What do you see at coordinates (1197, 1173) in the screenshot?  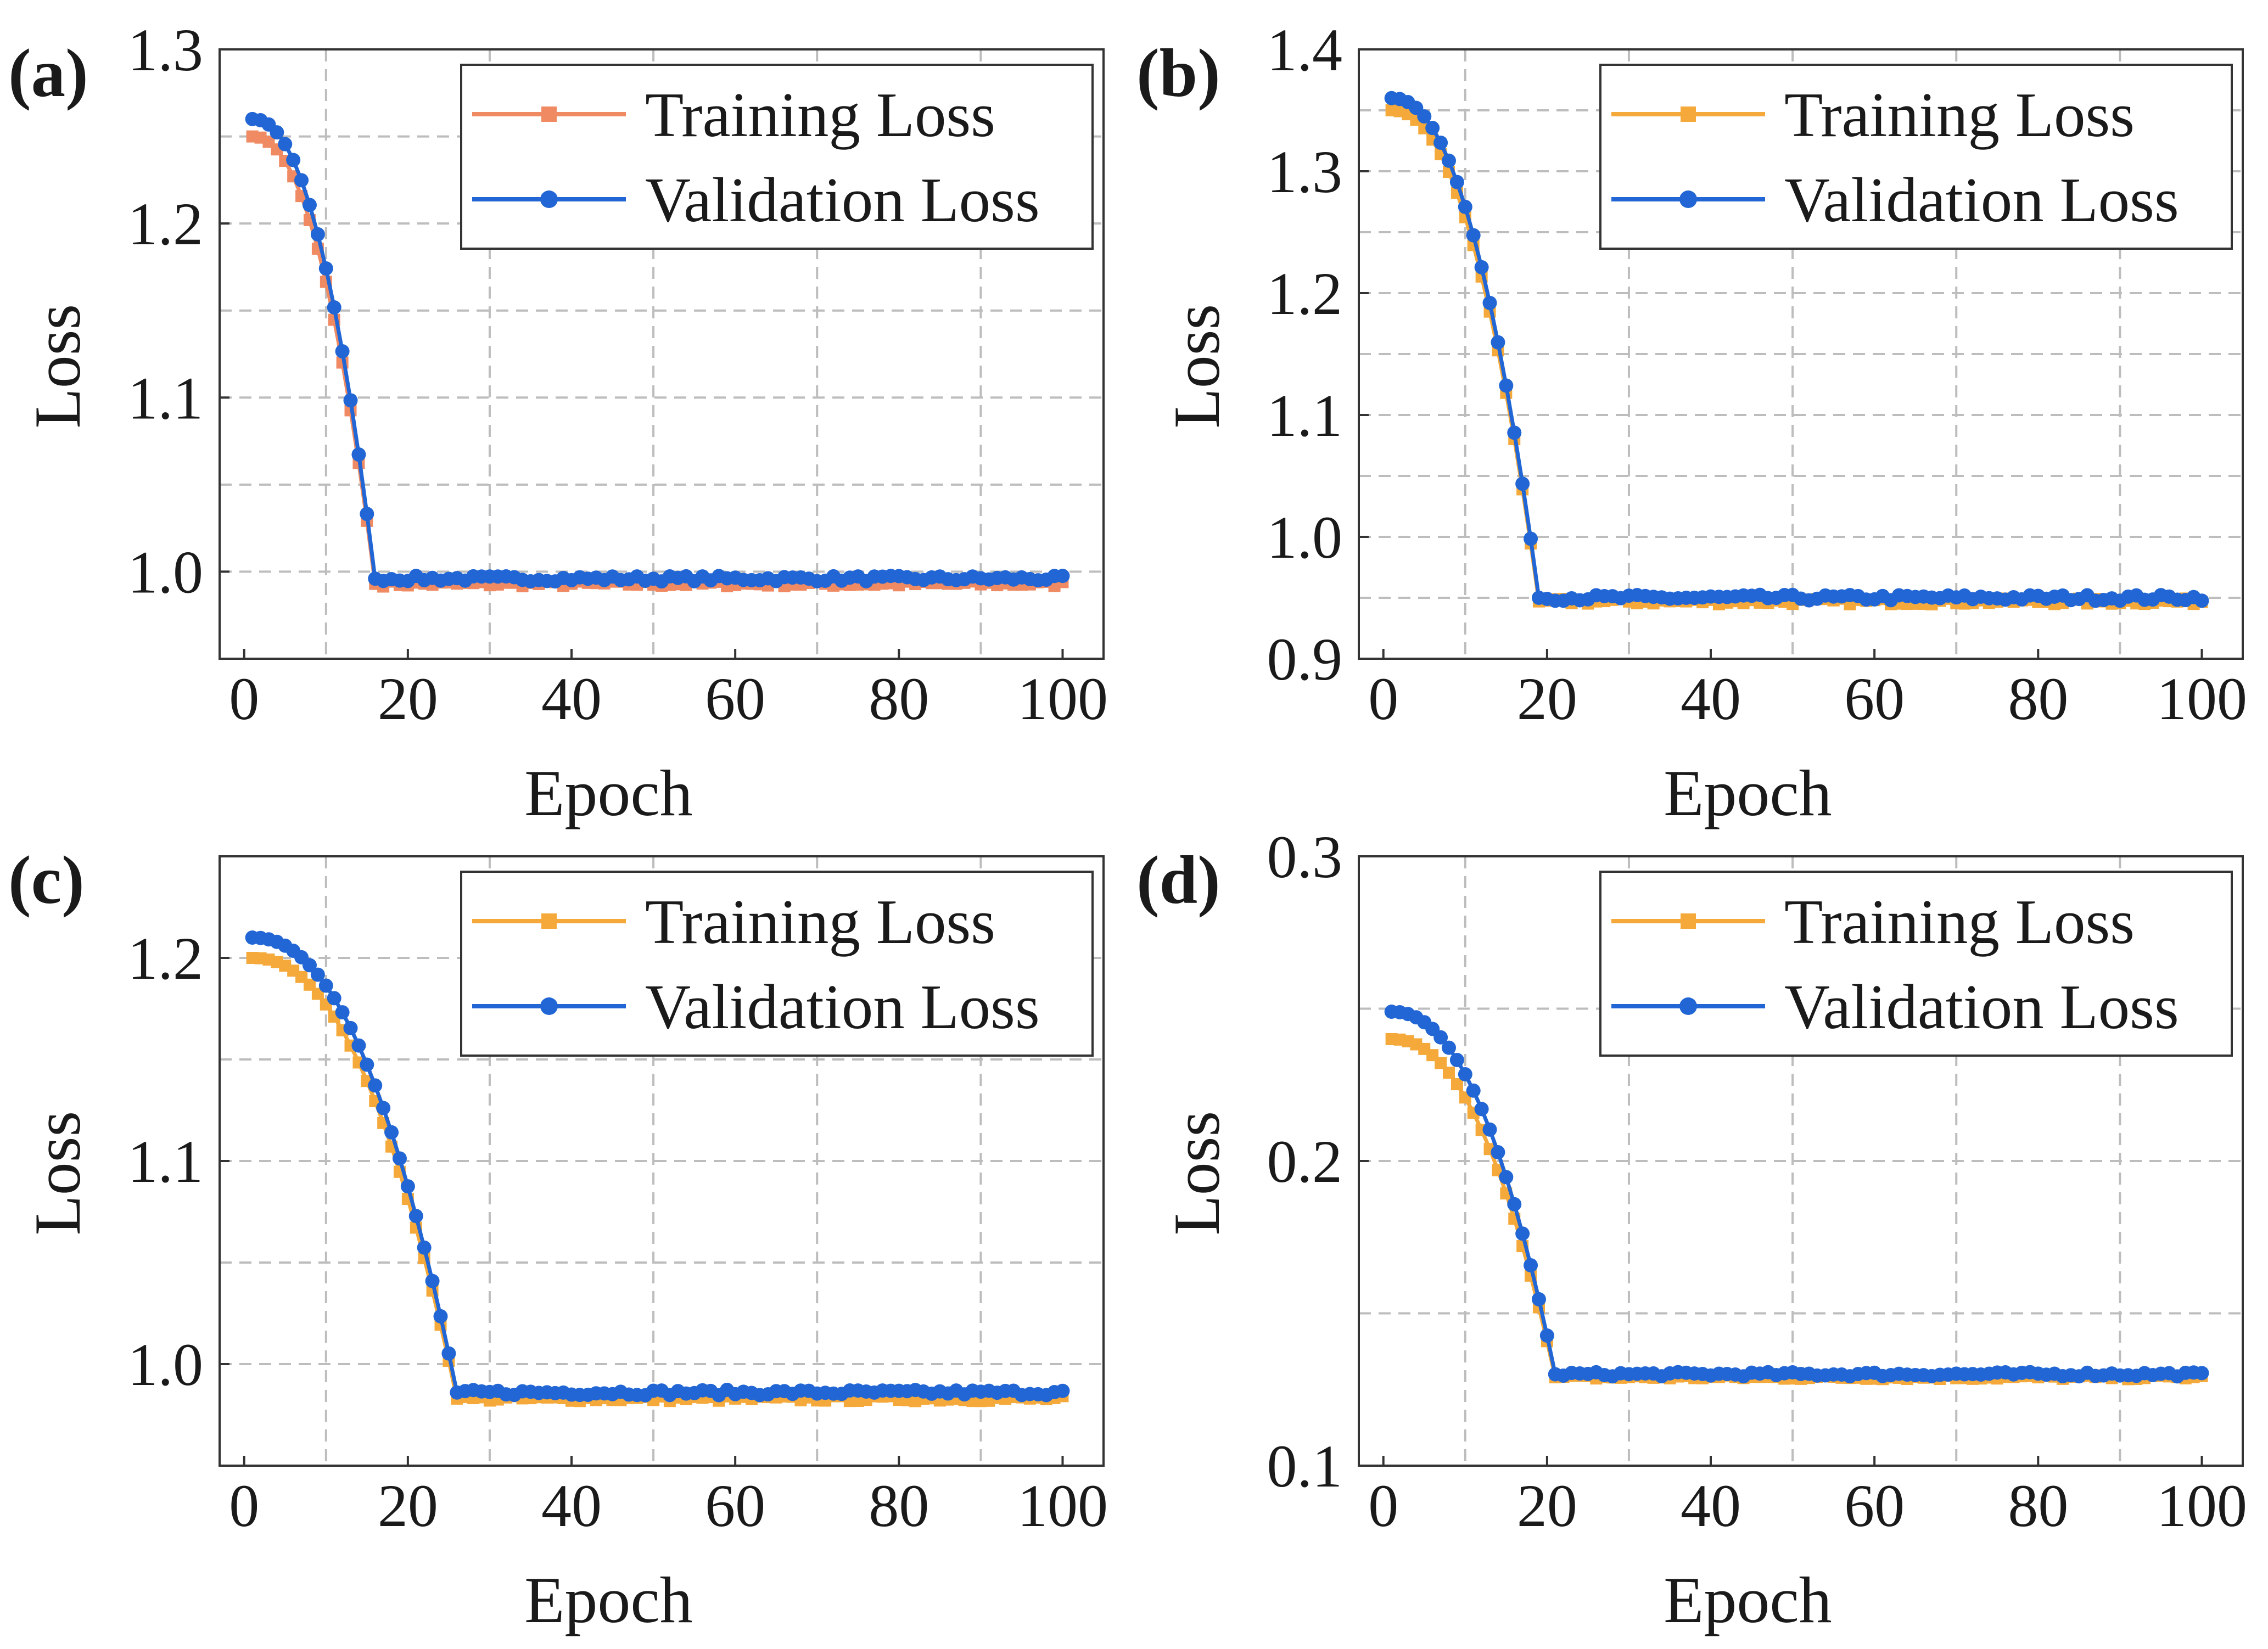 I see `y-axis-title: Loss` at bounding box center [1197, 1173].